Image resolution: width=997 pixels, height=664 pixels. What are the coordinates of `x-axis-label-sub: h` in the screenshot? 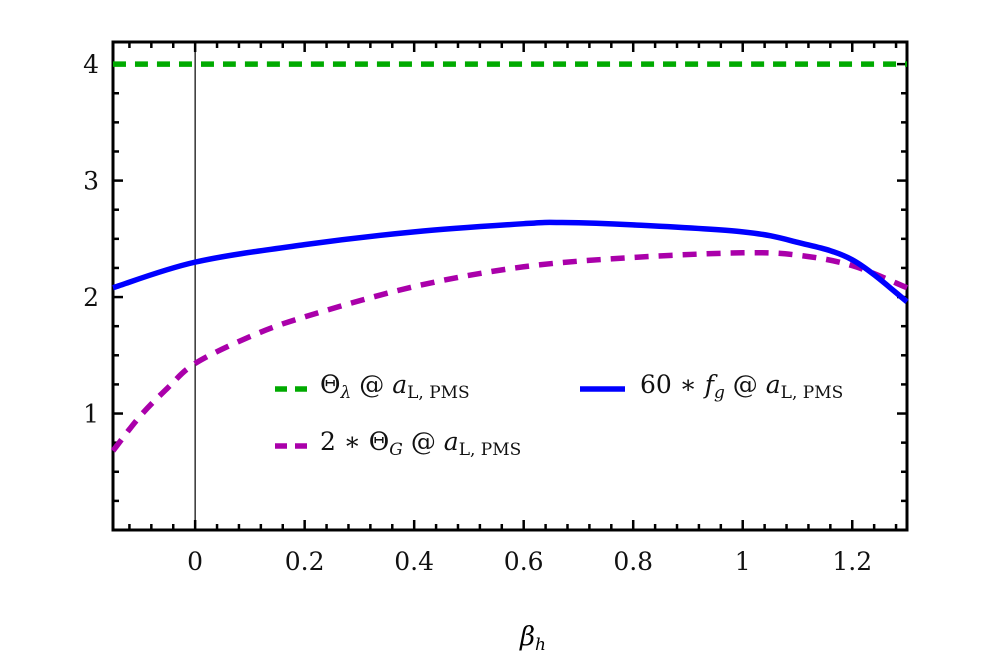 It's located at (540, 645).